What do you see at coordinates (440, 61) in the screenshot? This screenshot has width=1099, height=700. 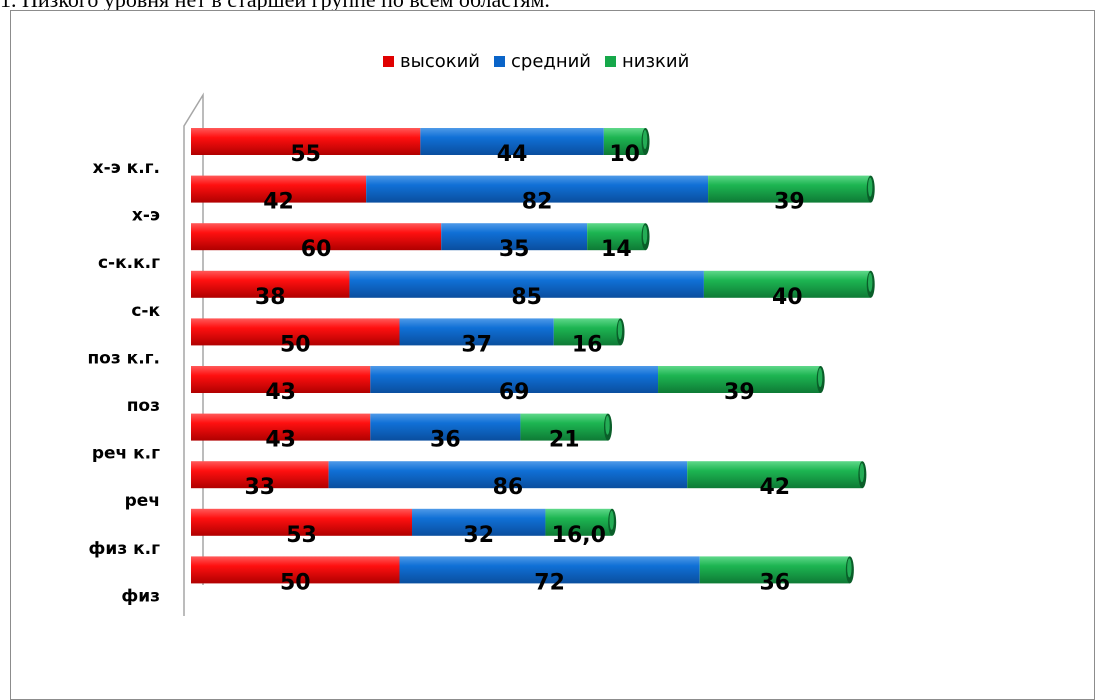 I see `legend-label-high: высокий` at bounding box center [440, 61].